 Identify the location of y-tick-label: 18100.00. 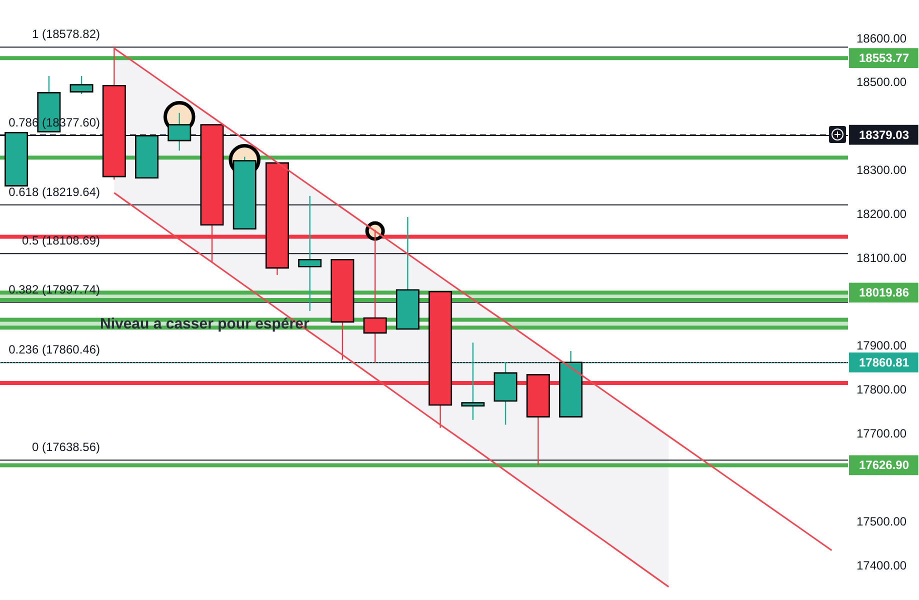
(881, 257).